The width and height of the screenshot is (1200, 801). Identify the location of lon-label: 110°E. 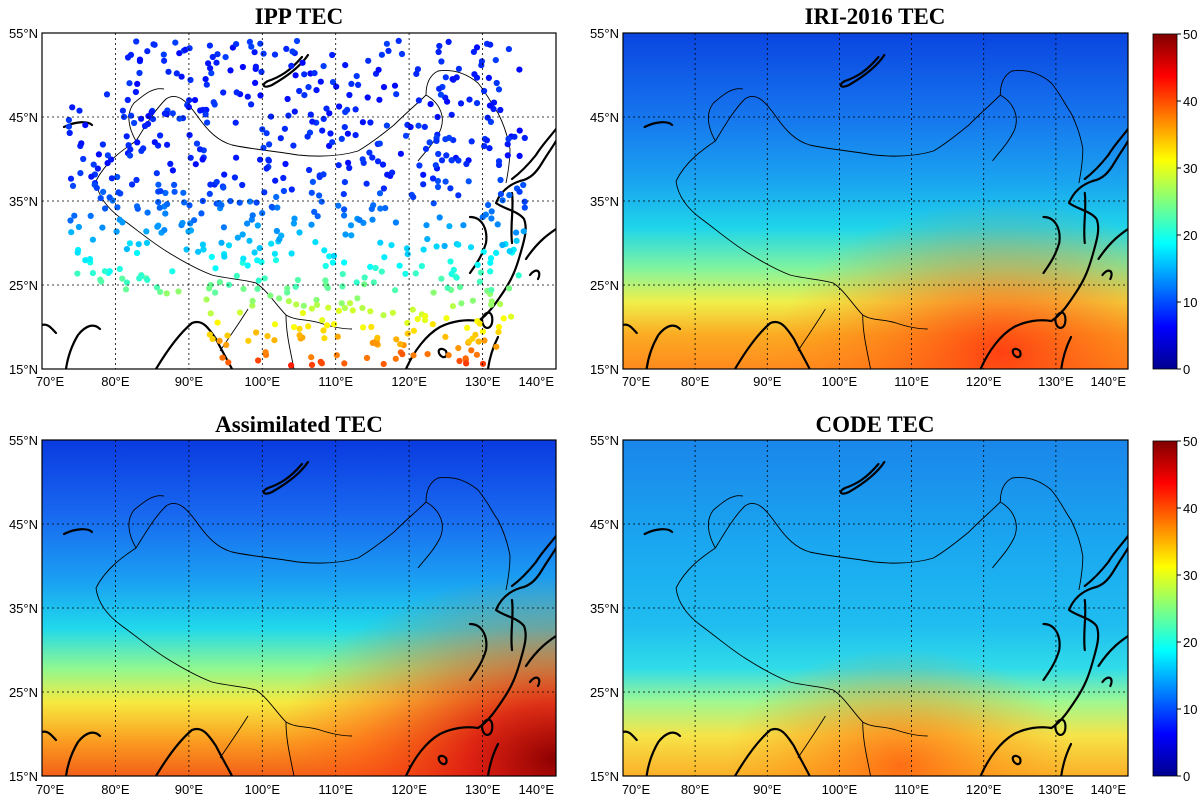
(335, 381).